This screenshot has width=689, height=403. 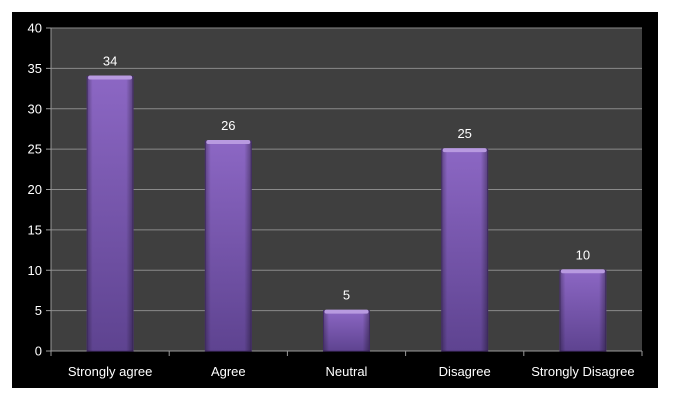 What do you see at coordinates (110, 371) in the screenshot?
I see `x-tick-label: Strongly agree` at bounding box center [110, 371].